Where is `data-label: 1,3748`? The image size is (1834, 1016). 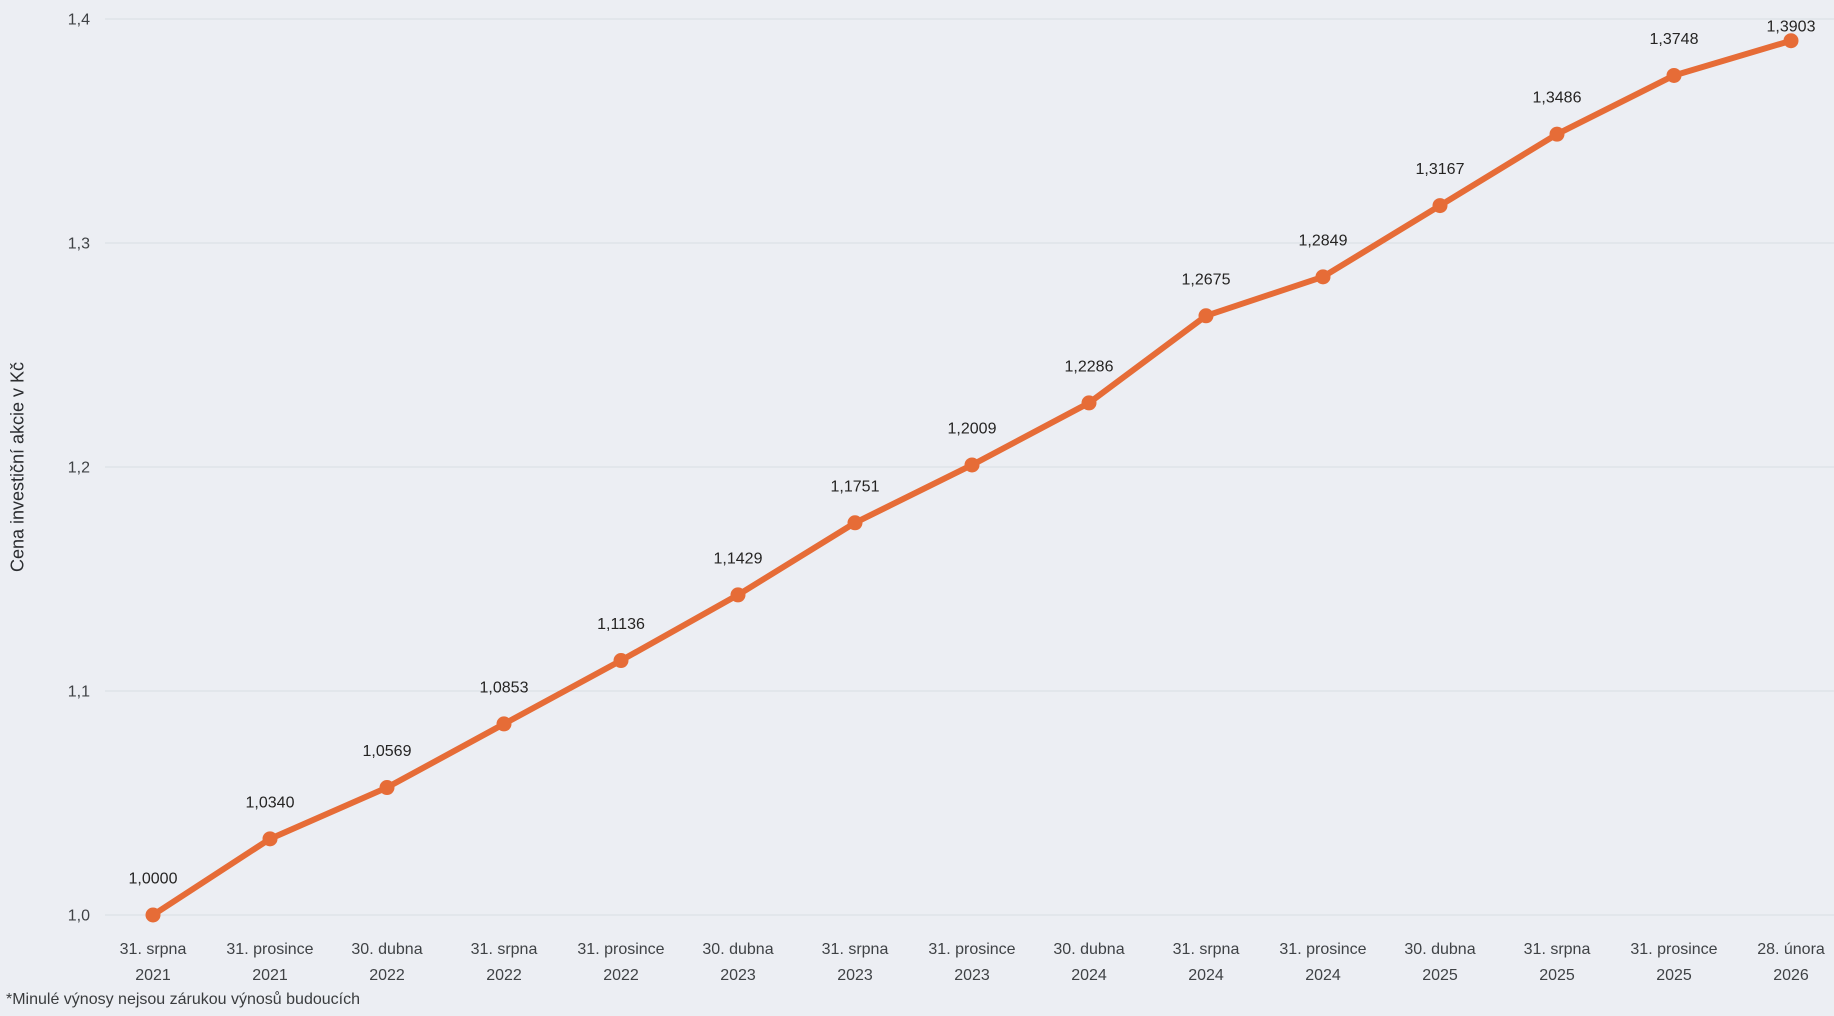
data-label: 1,3748 is located at coordinates (1674, 39).